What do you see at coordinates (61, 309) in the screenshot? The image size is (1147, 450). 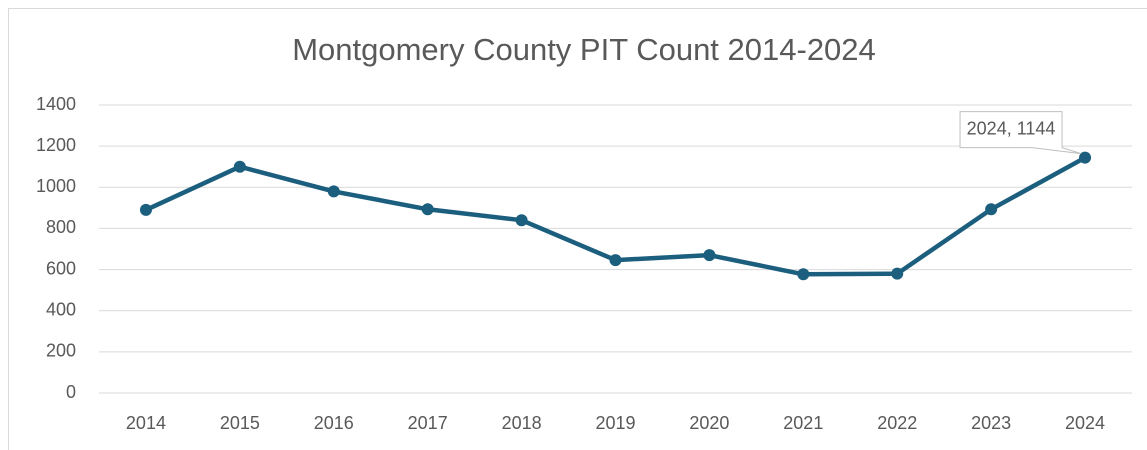 I see `y-tick-label: 400` at bounding box center [61, 309].